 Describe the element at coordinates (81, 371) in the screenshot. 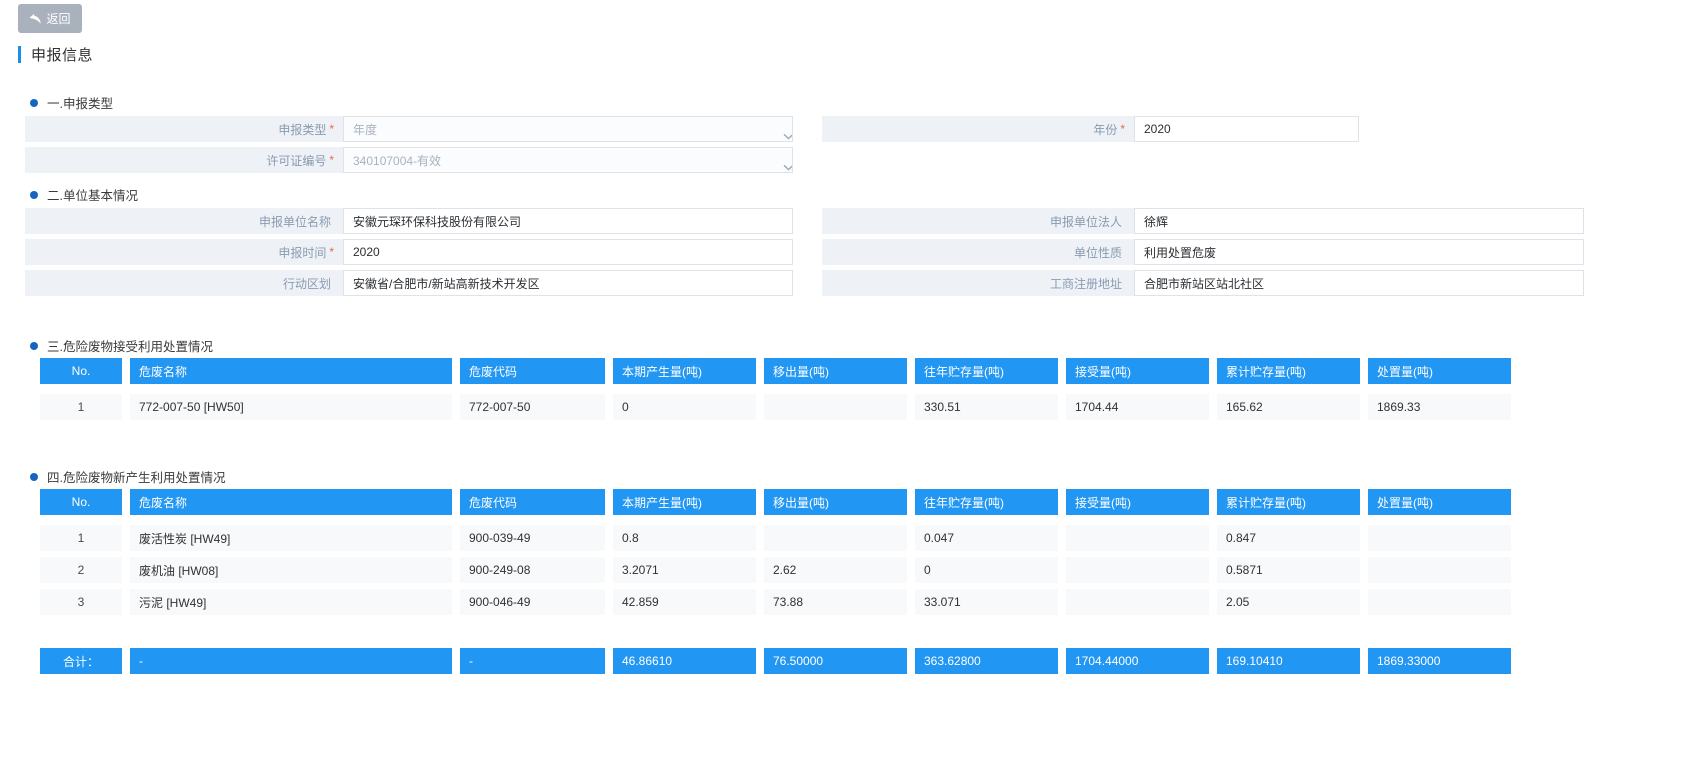

I see `th-no: No.` at that location.